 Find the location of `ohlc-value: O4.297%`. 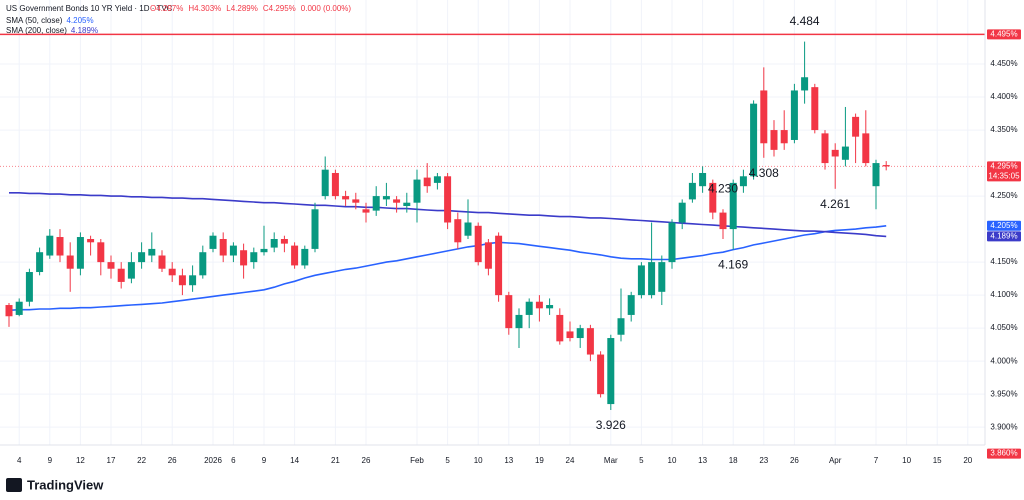

ohlc-value: O4.297% is located at coordinates (166, 8).